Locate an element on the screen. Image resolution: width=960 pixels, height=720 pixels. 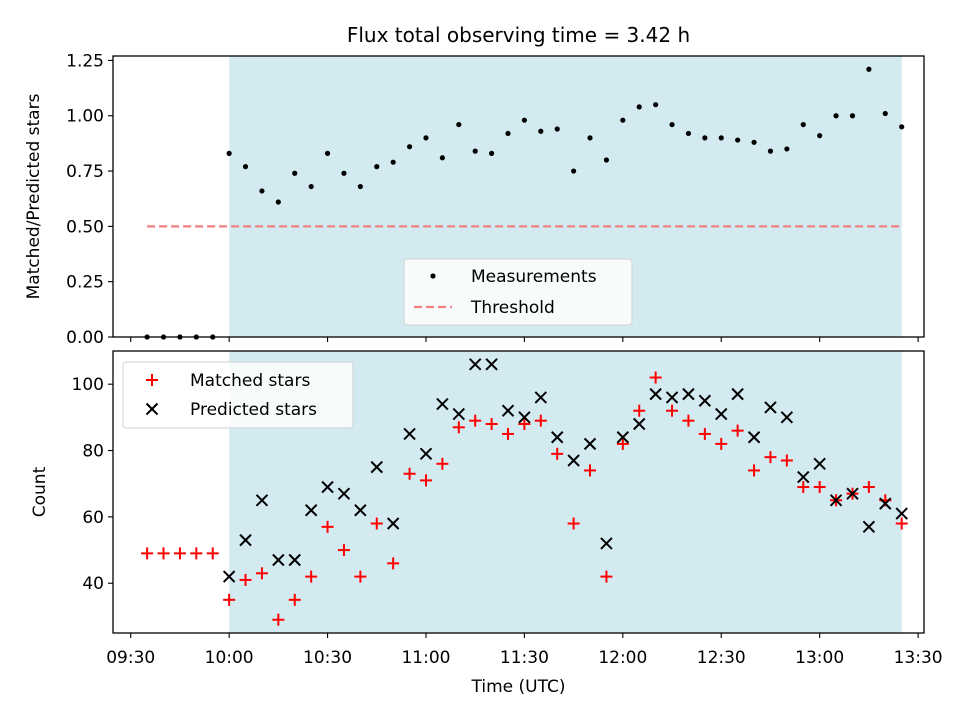
legend-plus is located at coordinates (152, 380).